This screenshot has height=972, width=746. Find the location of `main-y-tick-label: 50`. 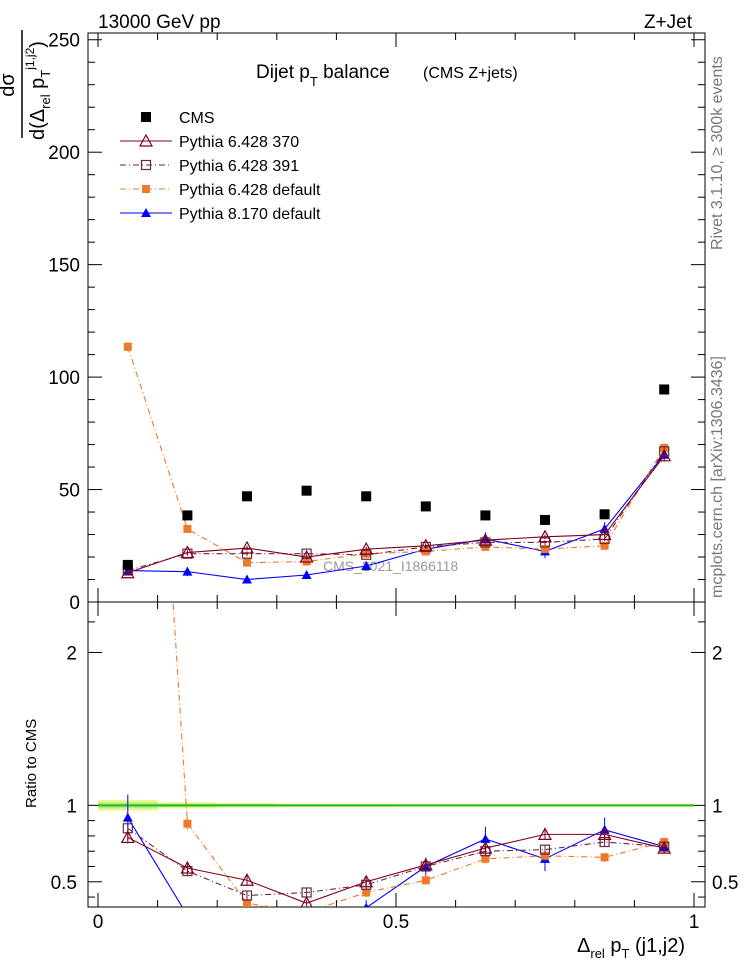

main-y-tick-label: 50 is located at coordinates (69, 491).